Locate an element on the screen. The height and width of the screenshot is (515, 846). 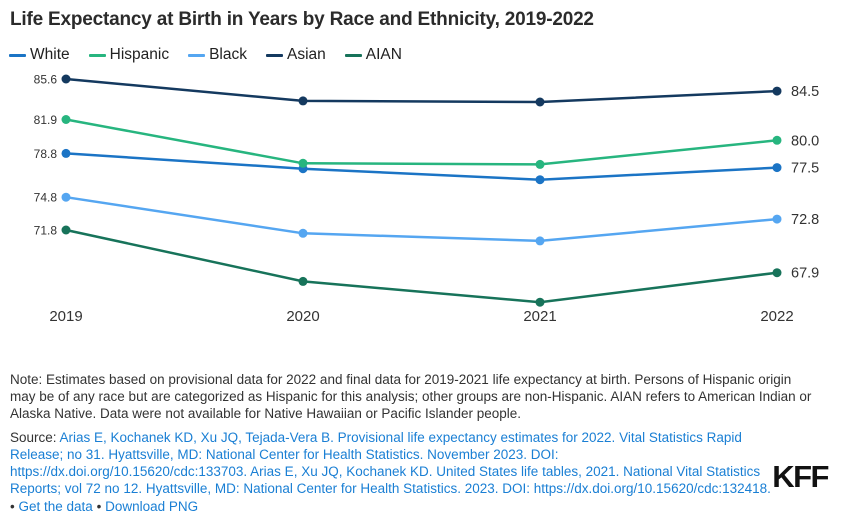
end-value-label: 84.5 is located at coordinates (805, 92).